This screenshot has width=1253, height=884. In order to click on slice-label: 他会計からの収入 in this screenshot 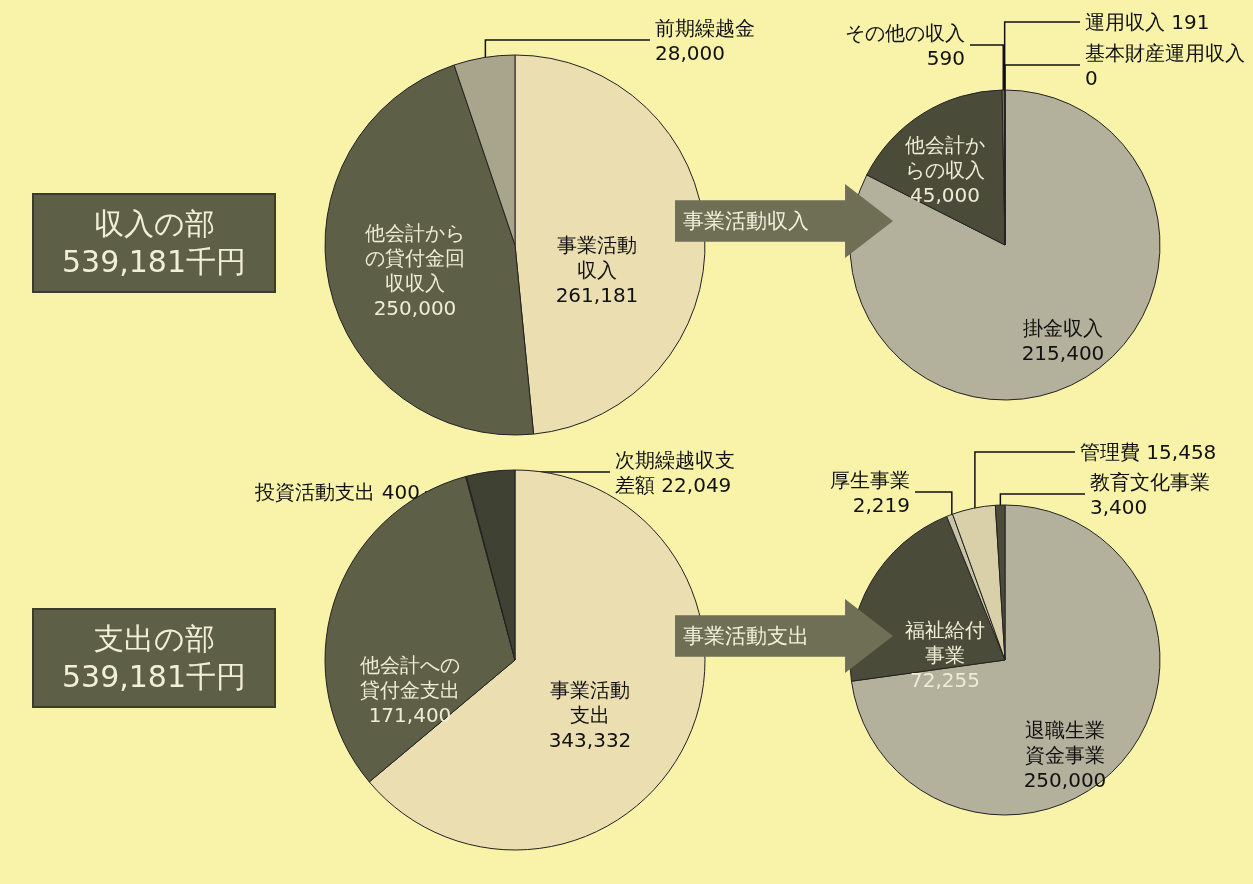, I will do `click(945, 157)`.